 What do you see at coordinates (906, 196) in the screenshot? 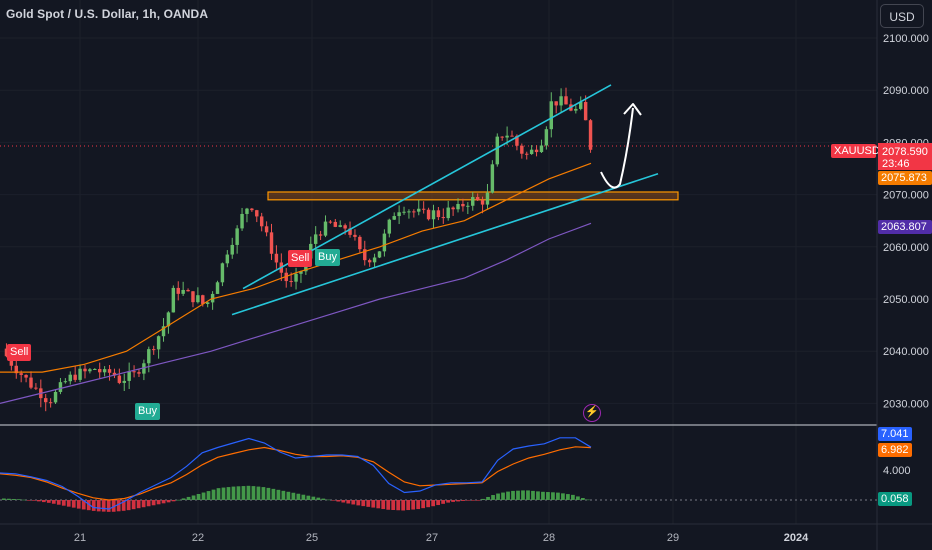
I see `price-tick-label: 2070.000` at bounding box center [906, 196].